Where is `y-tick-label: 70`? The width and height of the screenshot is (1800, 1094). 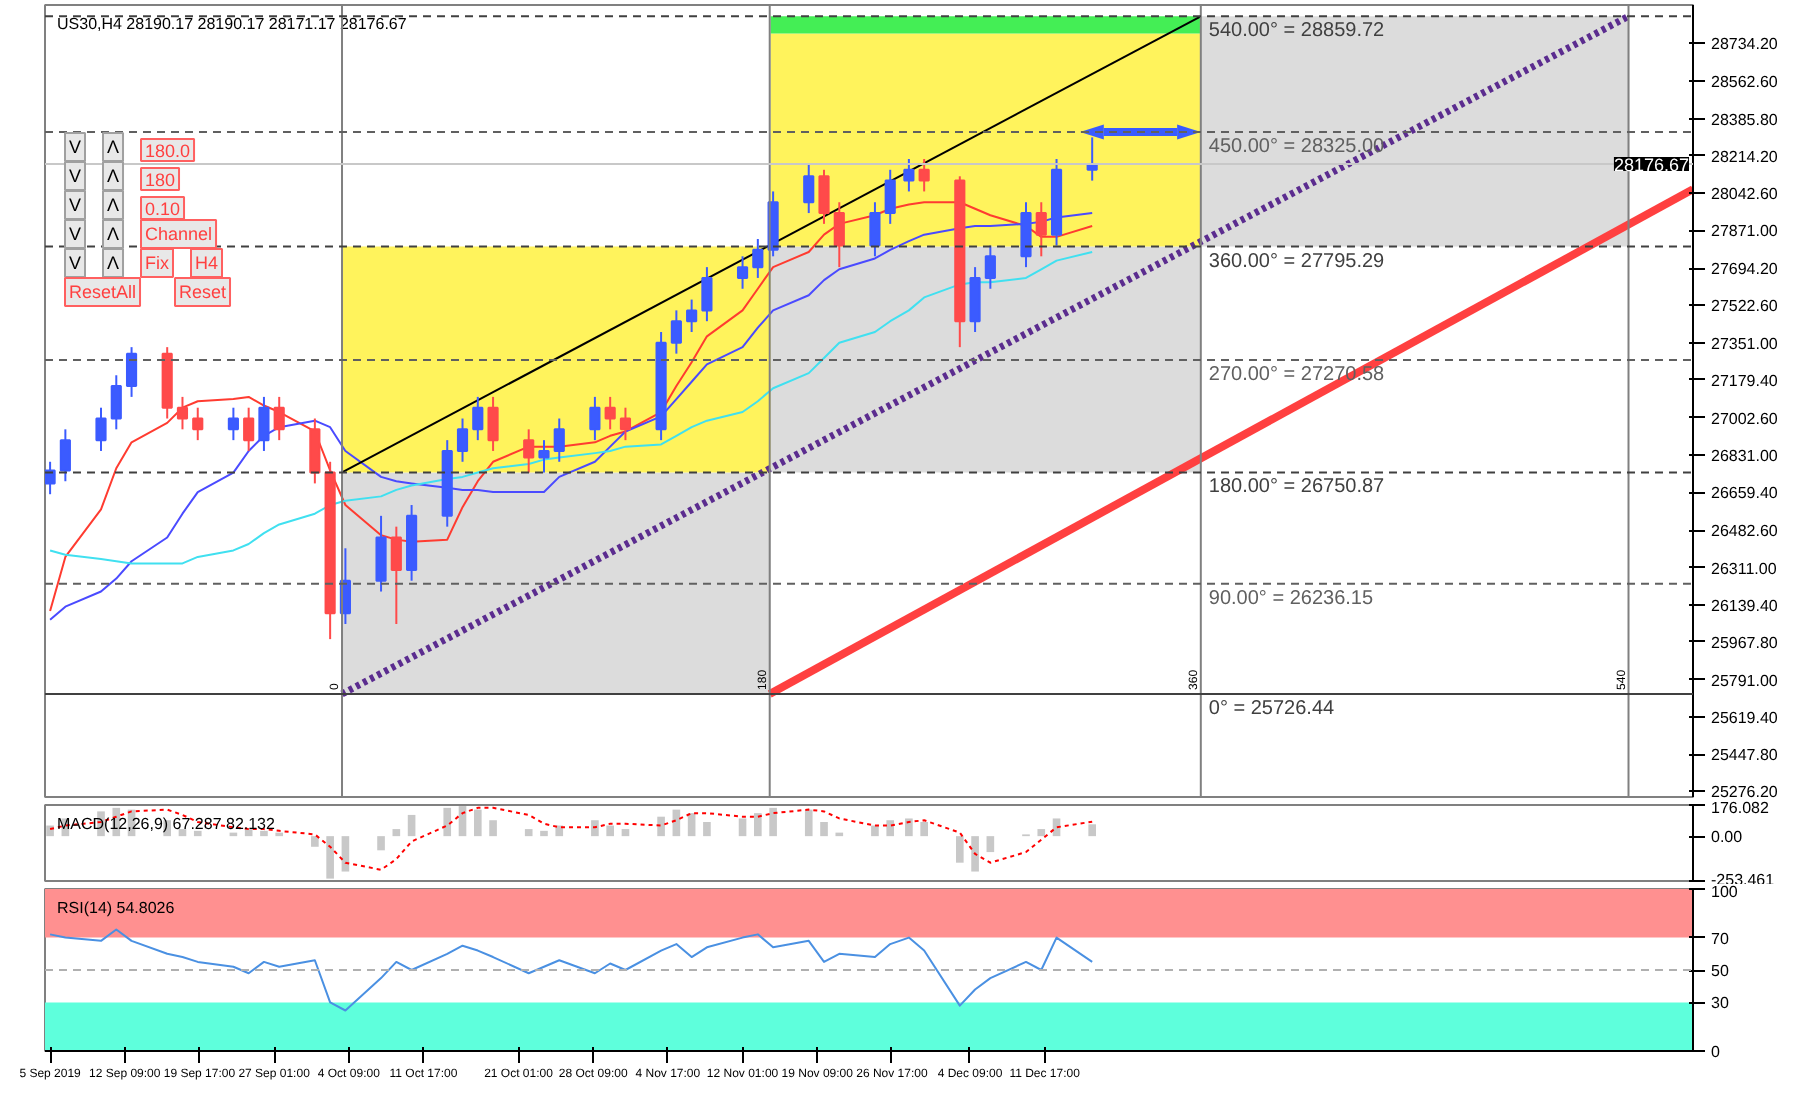 y-tick-label: 70 is located at coordinates (1720, 938).